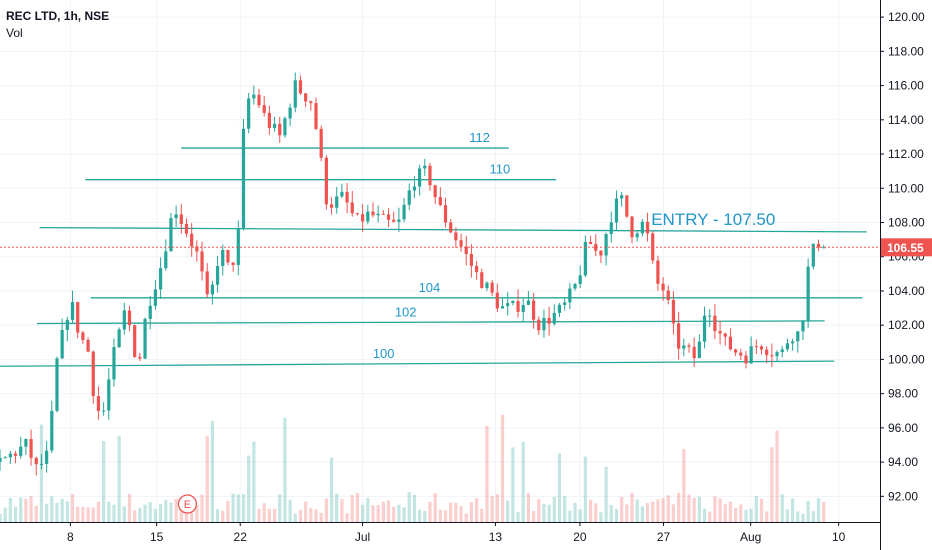 The image size is (932, 550). What do you see at coordinates (187, 504) in the screenshot?
I see `earnings-circle` at bounding box center [187, 504].